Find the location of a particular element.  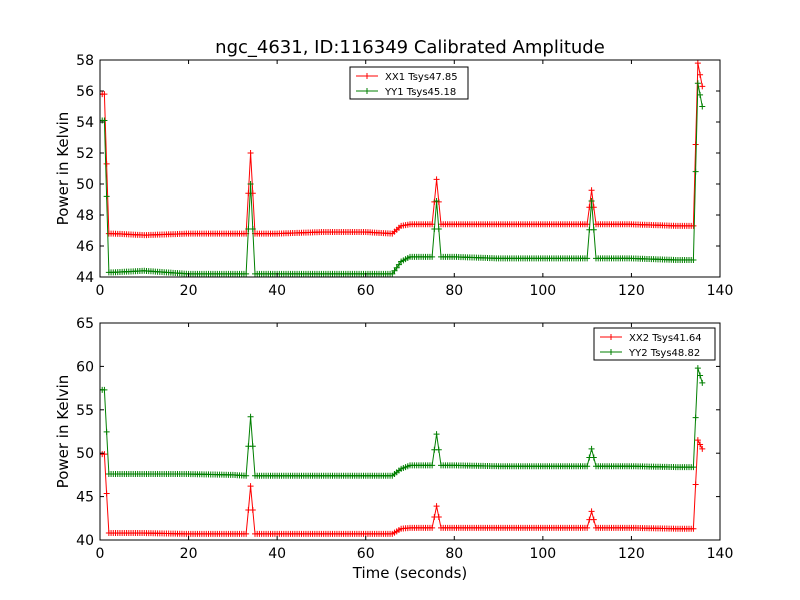

legend-label: YY2 Tsys48.82 is located at coordinates (664, 353).